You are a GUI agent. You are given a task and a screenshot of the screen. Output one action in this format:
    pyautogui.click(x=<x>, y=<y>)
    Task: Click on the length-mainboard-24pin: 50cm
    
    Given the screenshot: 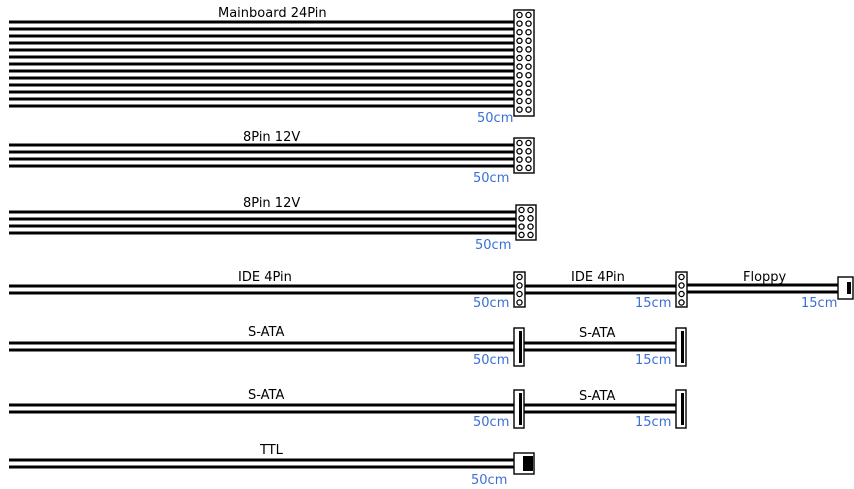 What is the action you would take?
    pyautogui.click(x=495, y=118)
    